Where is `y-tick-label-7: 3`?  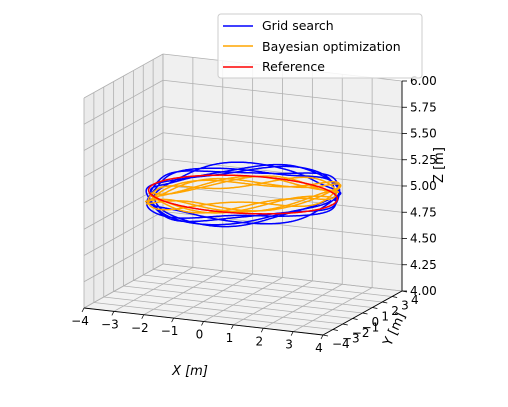
y-tick-label-7: 3 is located at coordinates (405, 306).